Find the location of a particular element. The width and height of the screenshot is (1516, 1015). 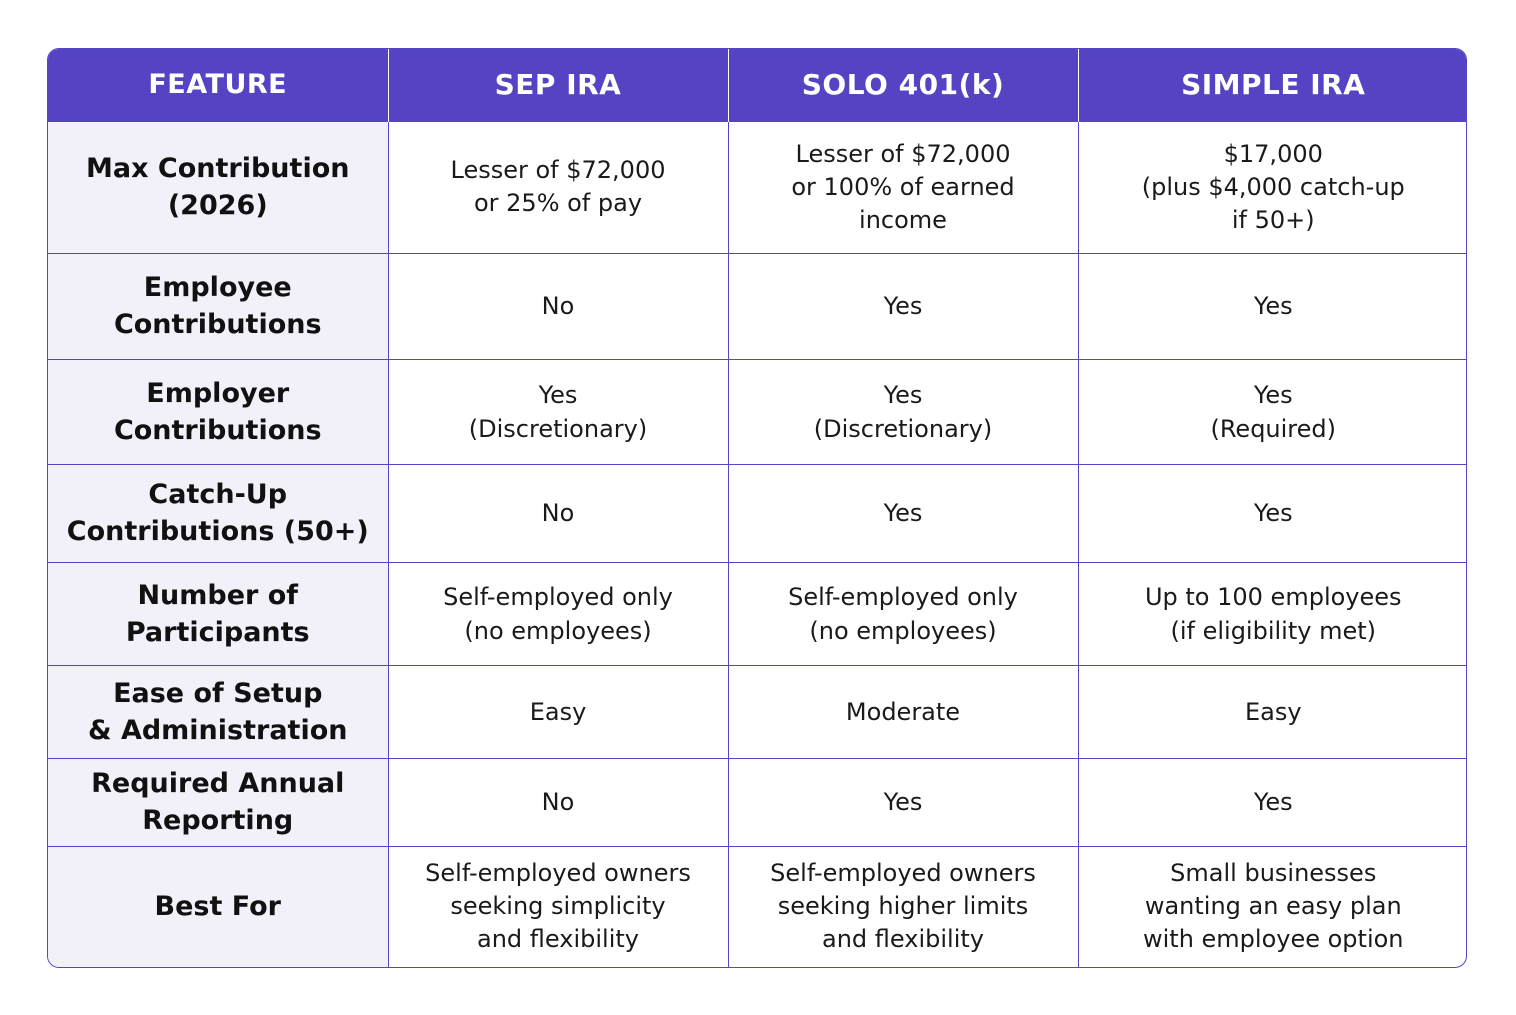

table-cell: $17,000 (plus $4,000 catch-up if 50+) is located at coordinates (1272, 186).